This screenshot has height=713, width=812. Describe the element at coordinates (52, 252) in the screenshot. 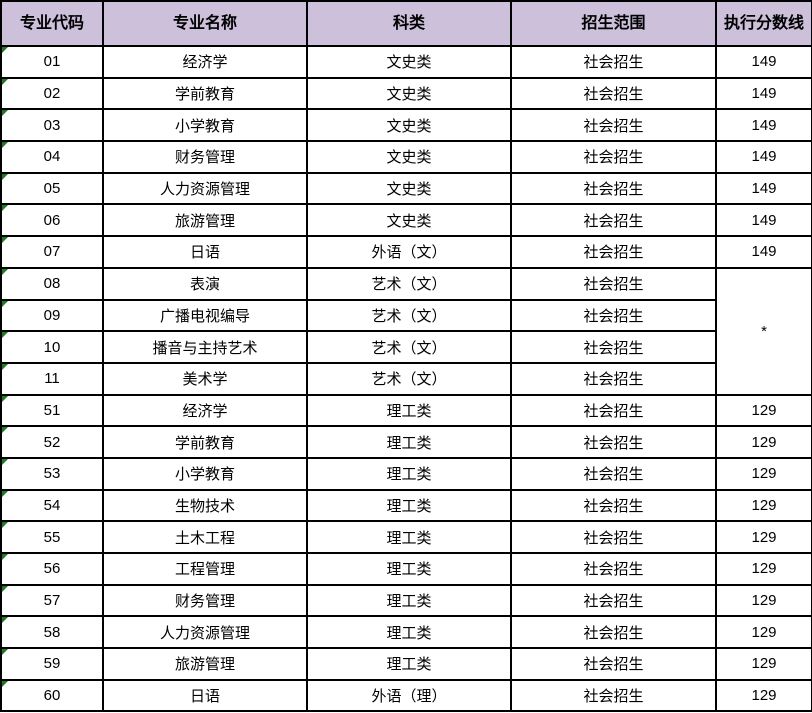

I see `major-code-cell: 07` at that location.